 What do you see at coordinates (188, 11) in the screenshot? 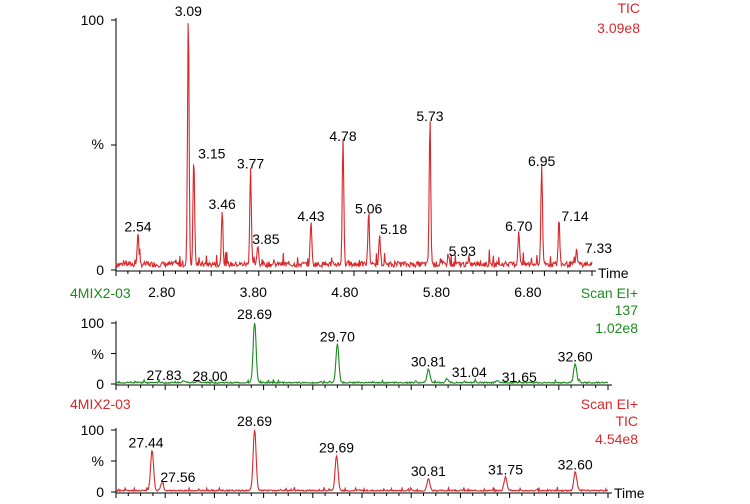
I see `p1-peak-label: 3.09` at bounding box center [188, 11].